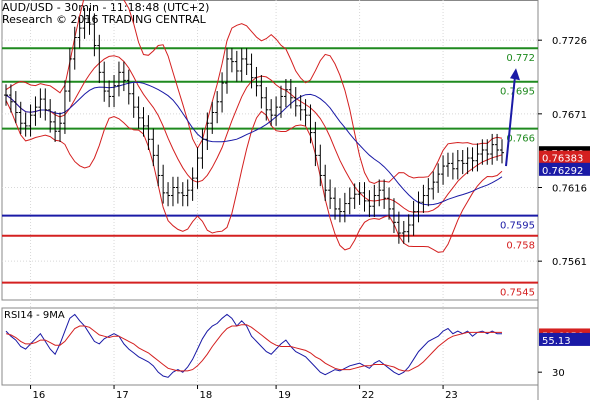 The image size is (590, 400). I want to click on level-label: 0.7595, so click(517, 226).